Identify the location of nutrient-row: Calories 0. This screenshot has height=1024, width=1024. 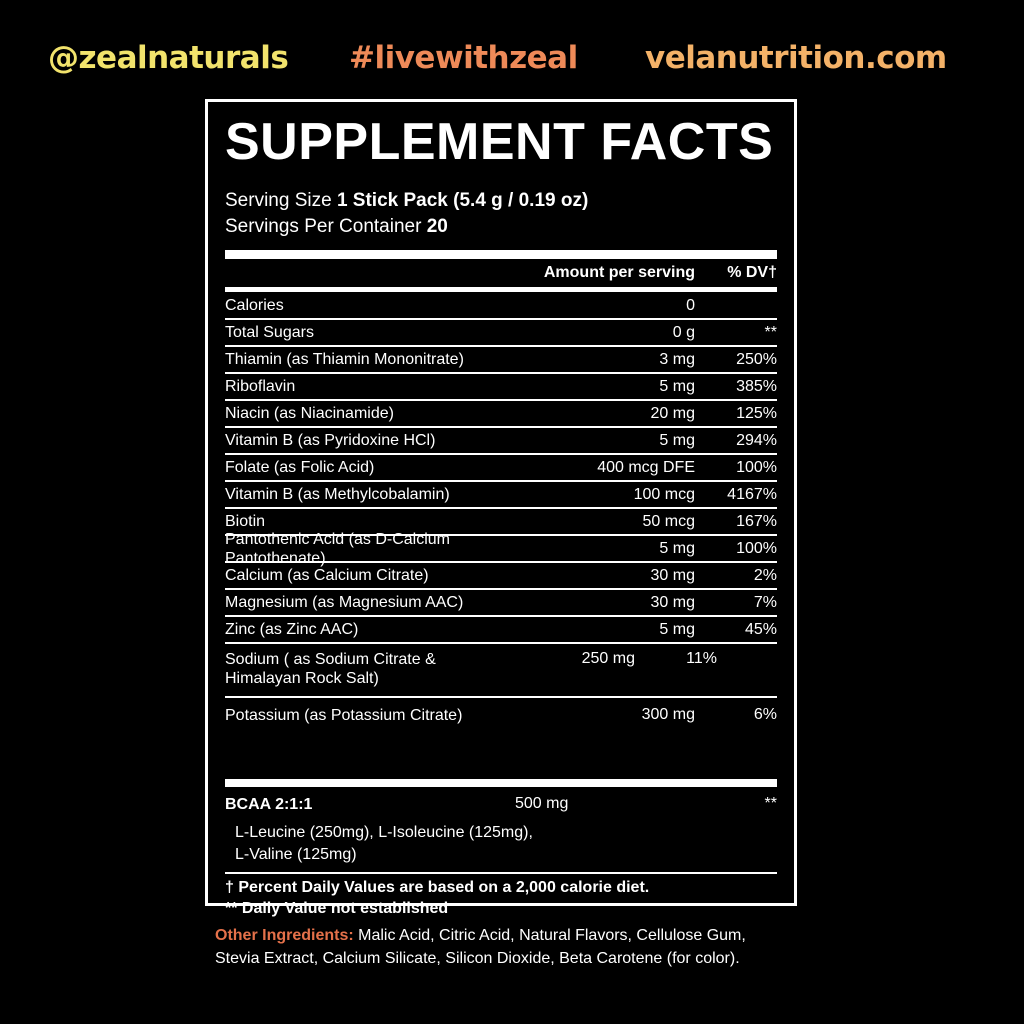
(501, 306).